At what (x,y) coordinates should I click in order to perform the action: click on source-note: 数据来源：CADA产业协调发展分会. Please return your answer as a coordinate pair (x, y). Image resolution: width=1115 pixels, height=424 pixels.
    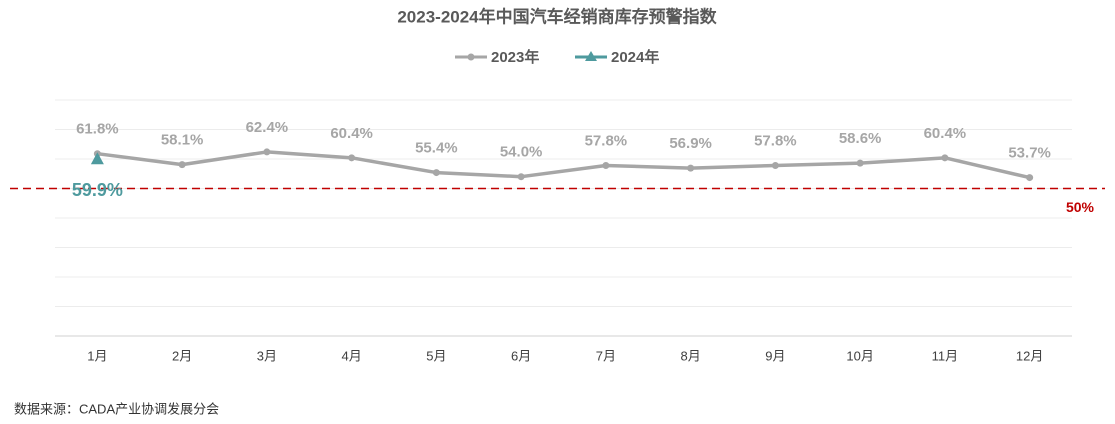
    Looking at the image, I should click on (116, 408).